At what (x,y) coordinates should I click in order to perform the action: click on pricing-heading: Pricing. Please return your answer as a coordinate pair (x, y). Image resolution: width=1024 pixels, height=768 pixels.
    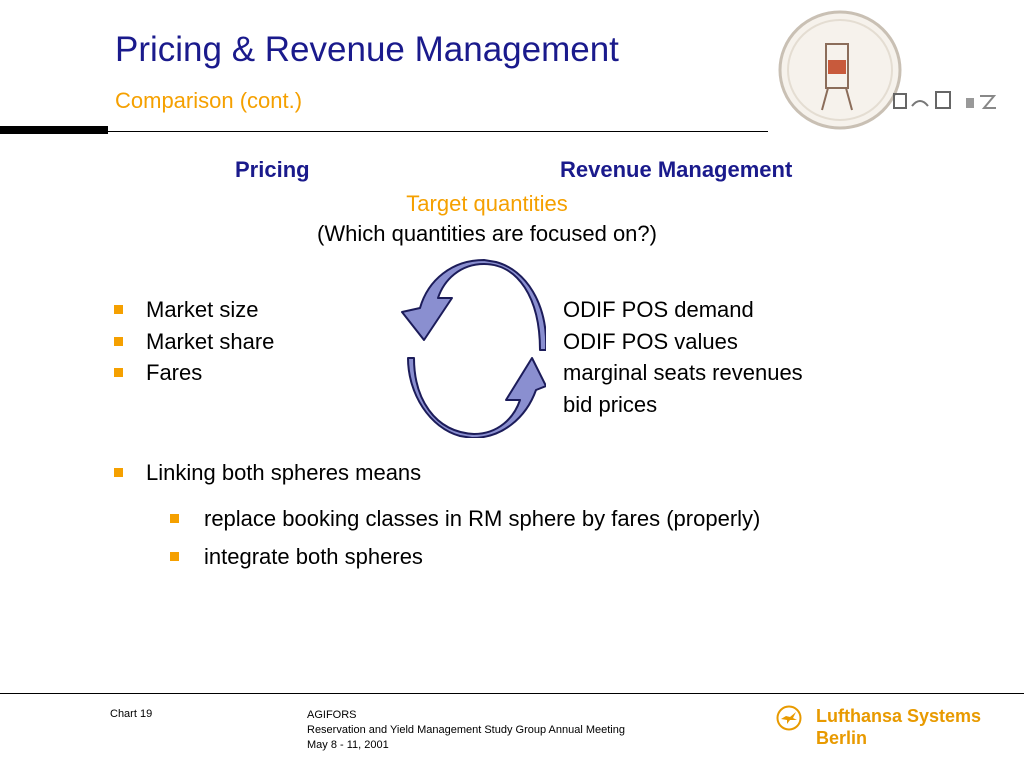
    Looking at the image, I should click on (272, 169).